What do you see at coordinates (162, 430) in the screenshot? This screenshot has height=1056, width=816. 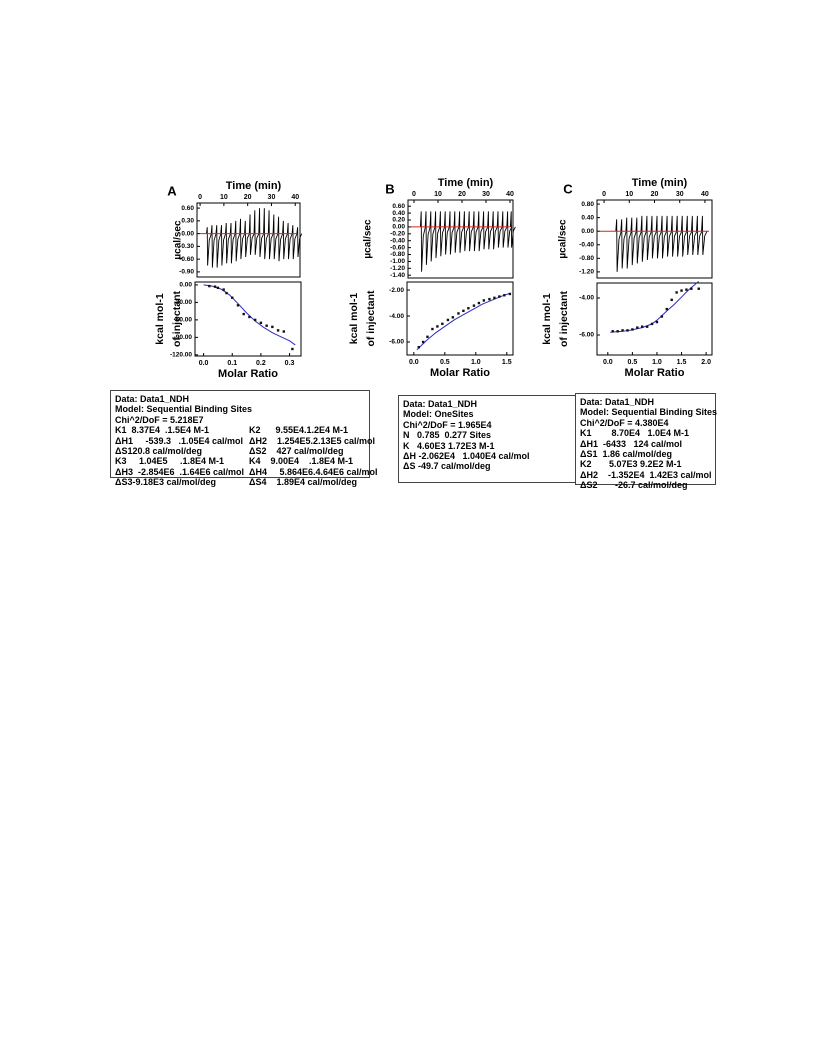 I see `parameter-text: K1 8.37E4 .1.5E4 M-1` at bounding box center [162, 430].